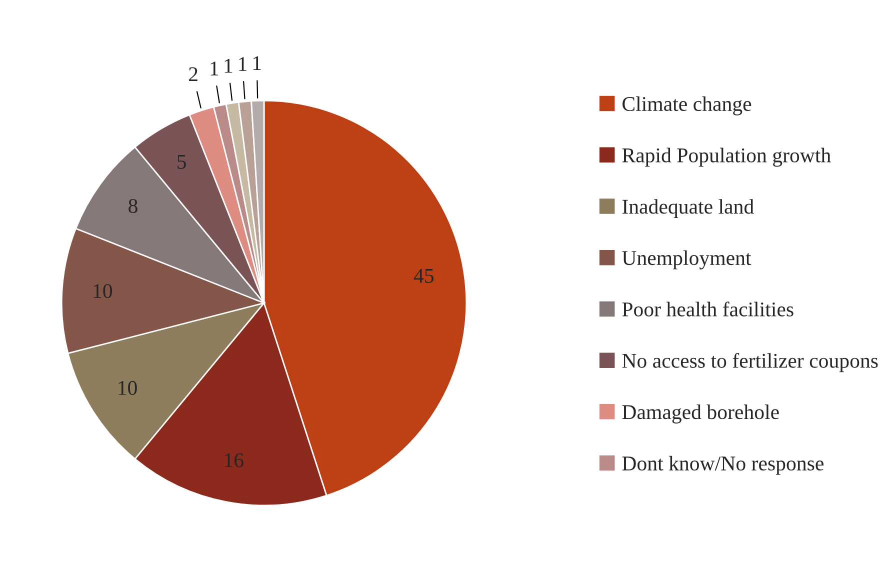  Describe the element at coordinates (234, 460) in the screenshot. I see `data-label: 16` at that location.